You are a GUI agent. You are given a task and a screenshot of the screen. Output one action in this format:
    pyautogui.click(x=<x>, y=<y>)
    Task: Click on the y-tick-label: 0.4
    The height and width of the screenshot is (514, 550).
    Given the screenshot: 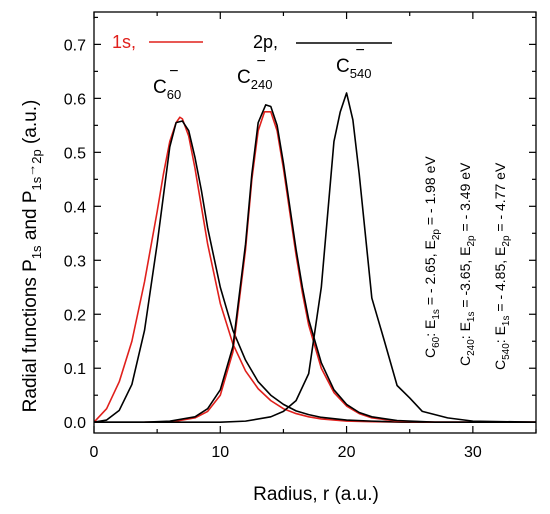 What is the action you would take?
    pyautogui.click(x=75, y=207)
    